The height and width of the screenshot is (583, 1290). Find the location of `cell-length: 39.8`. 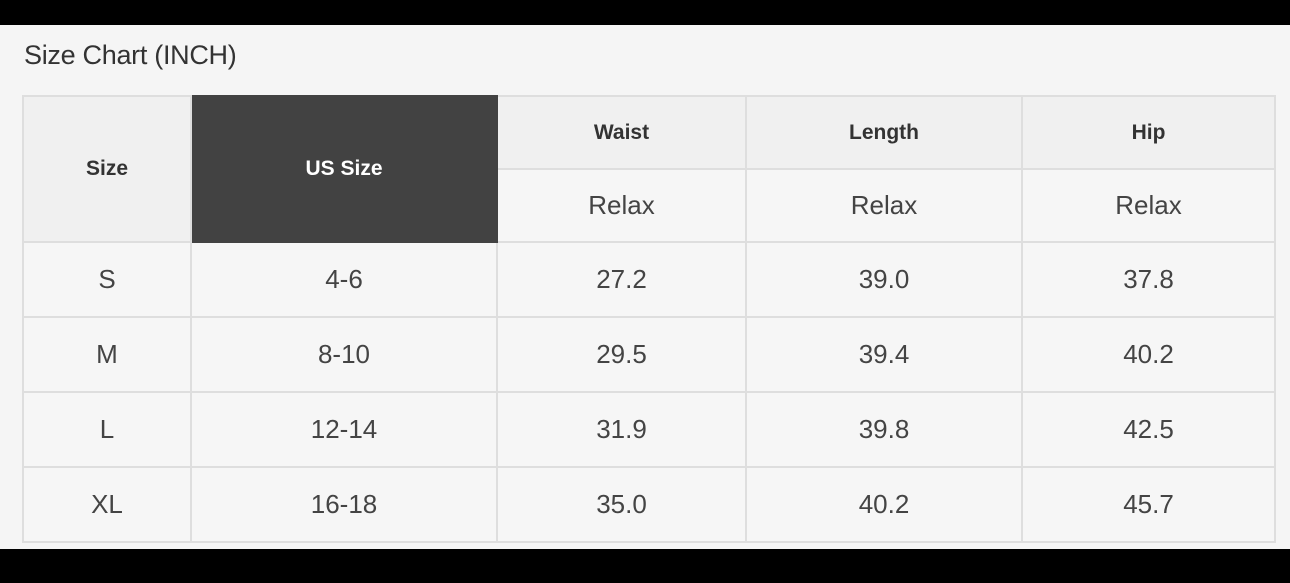

cell-length: 39.8 is located at coordinates (884, 429).